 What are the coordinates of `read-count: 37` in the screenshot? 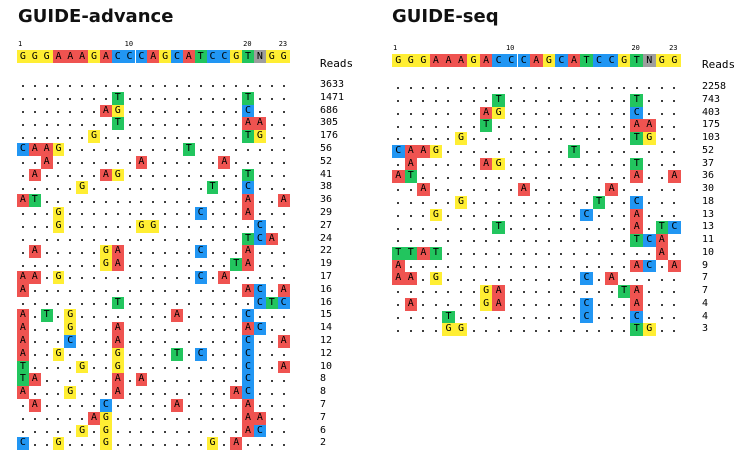 It's located at (708, 163).